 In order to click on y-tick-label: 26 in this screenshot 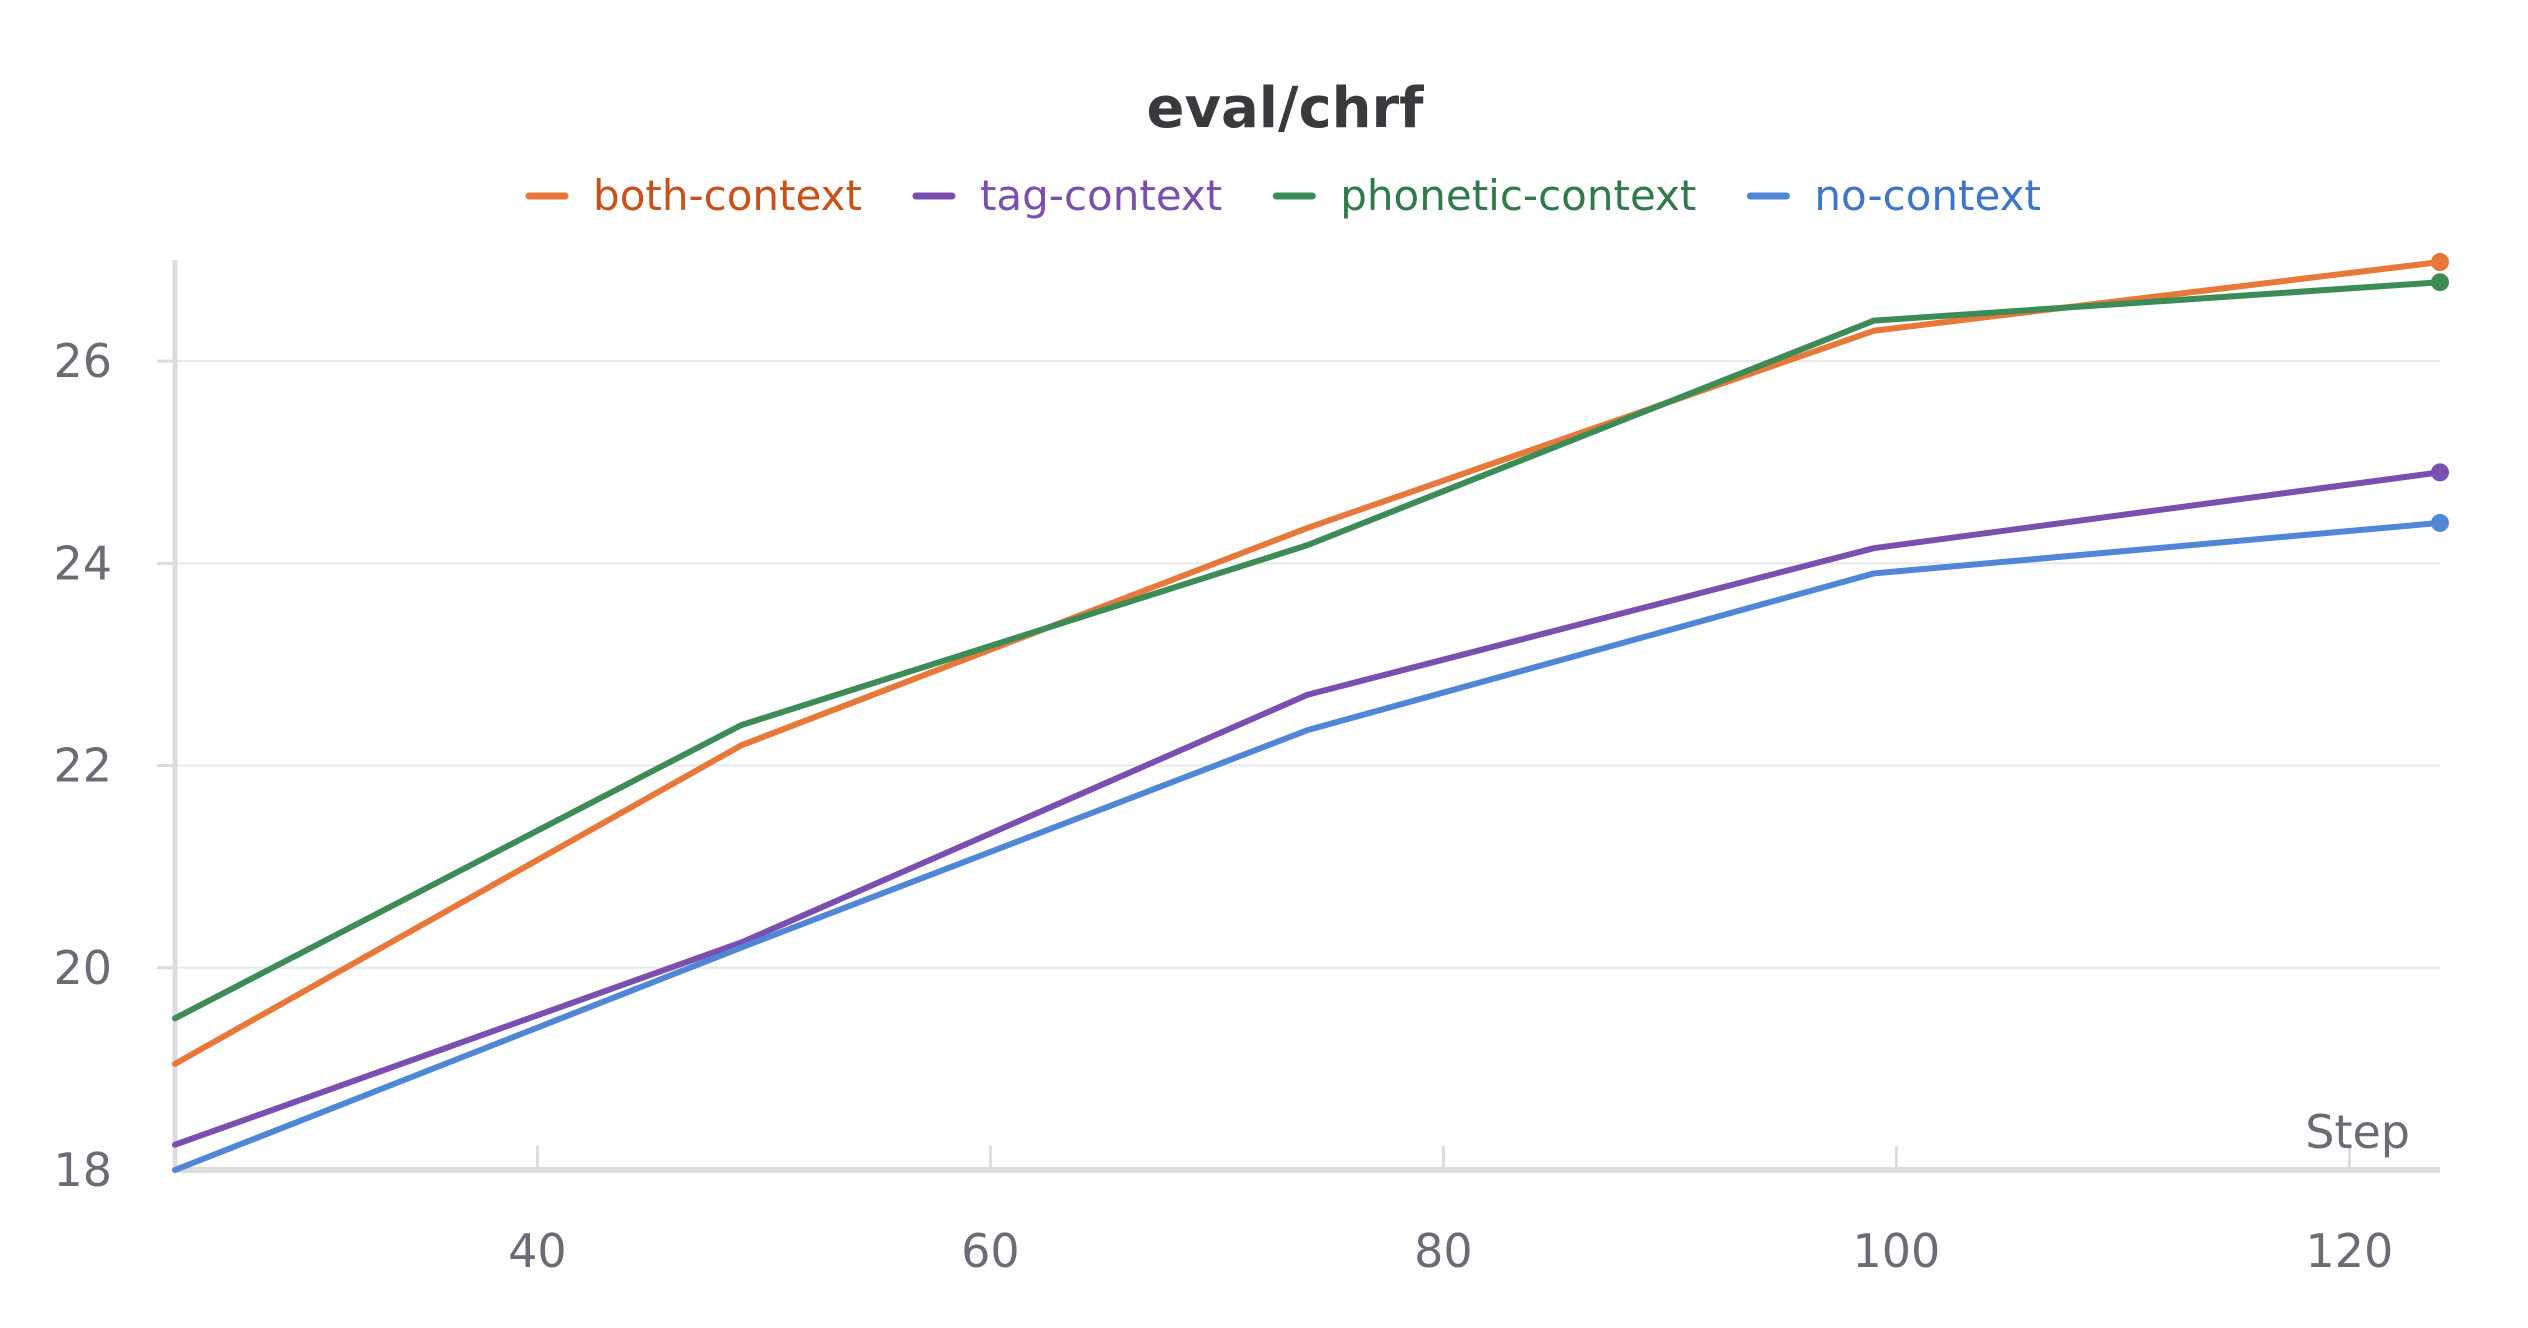, I will do `click(82, 361)`.